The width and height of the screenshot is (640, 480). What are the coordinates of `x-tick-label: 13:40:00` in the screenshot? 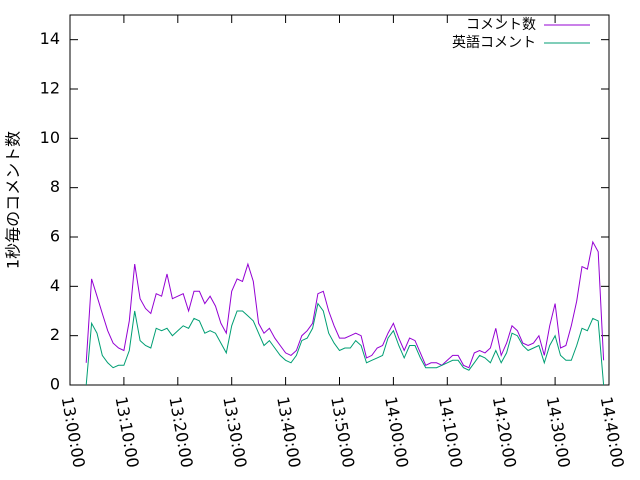 It's located at (288, 432).